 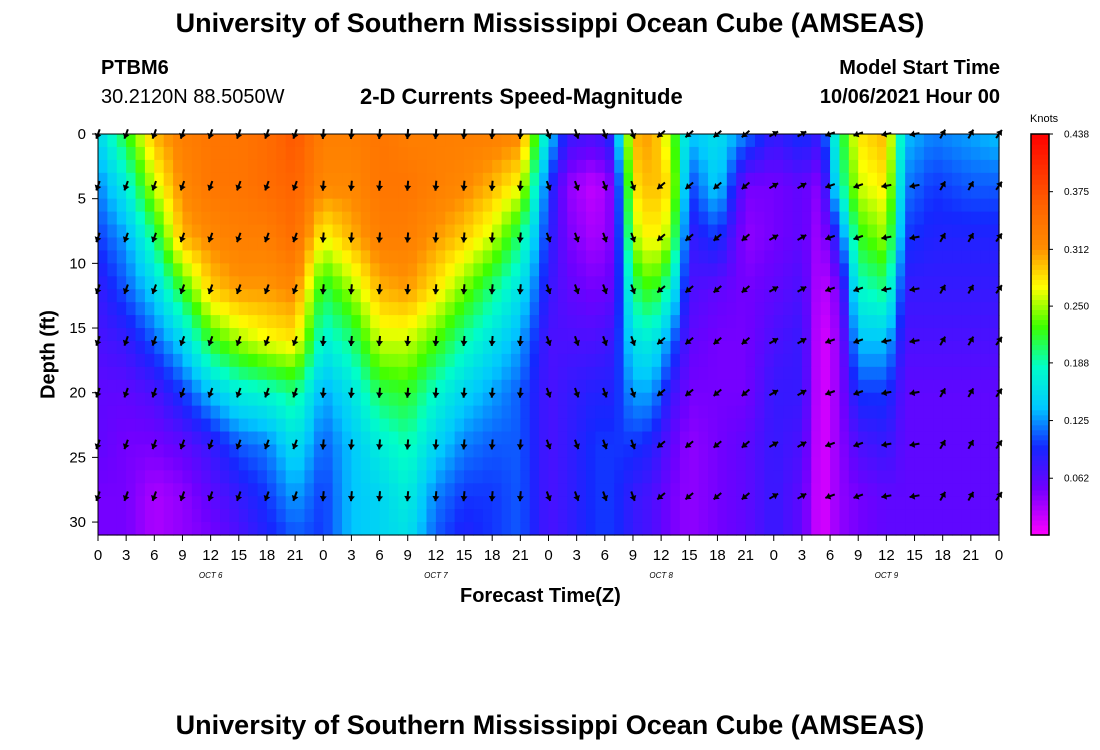 I want to click on y-tick-label: 30, so click(x=77, y=522).